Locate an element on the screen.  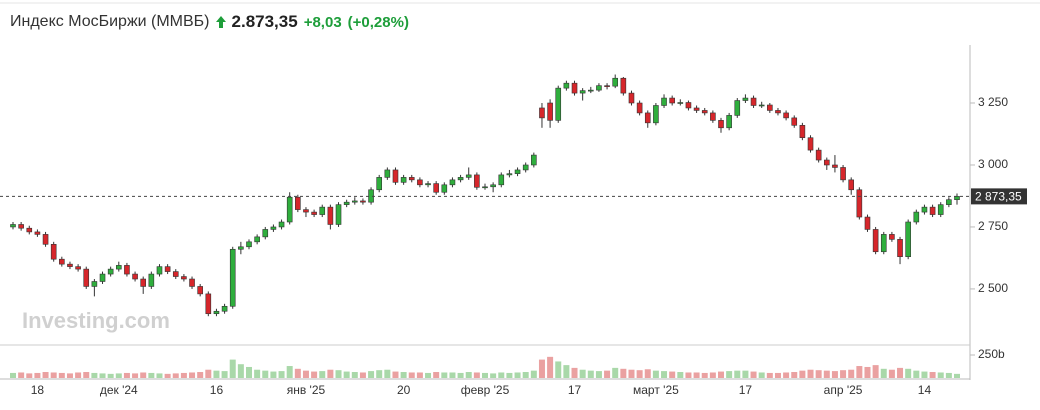
y-tick-label: 3 000 is located at coordinates (993, 164).